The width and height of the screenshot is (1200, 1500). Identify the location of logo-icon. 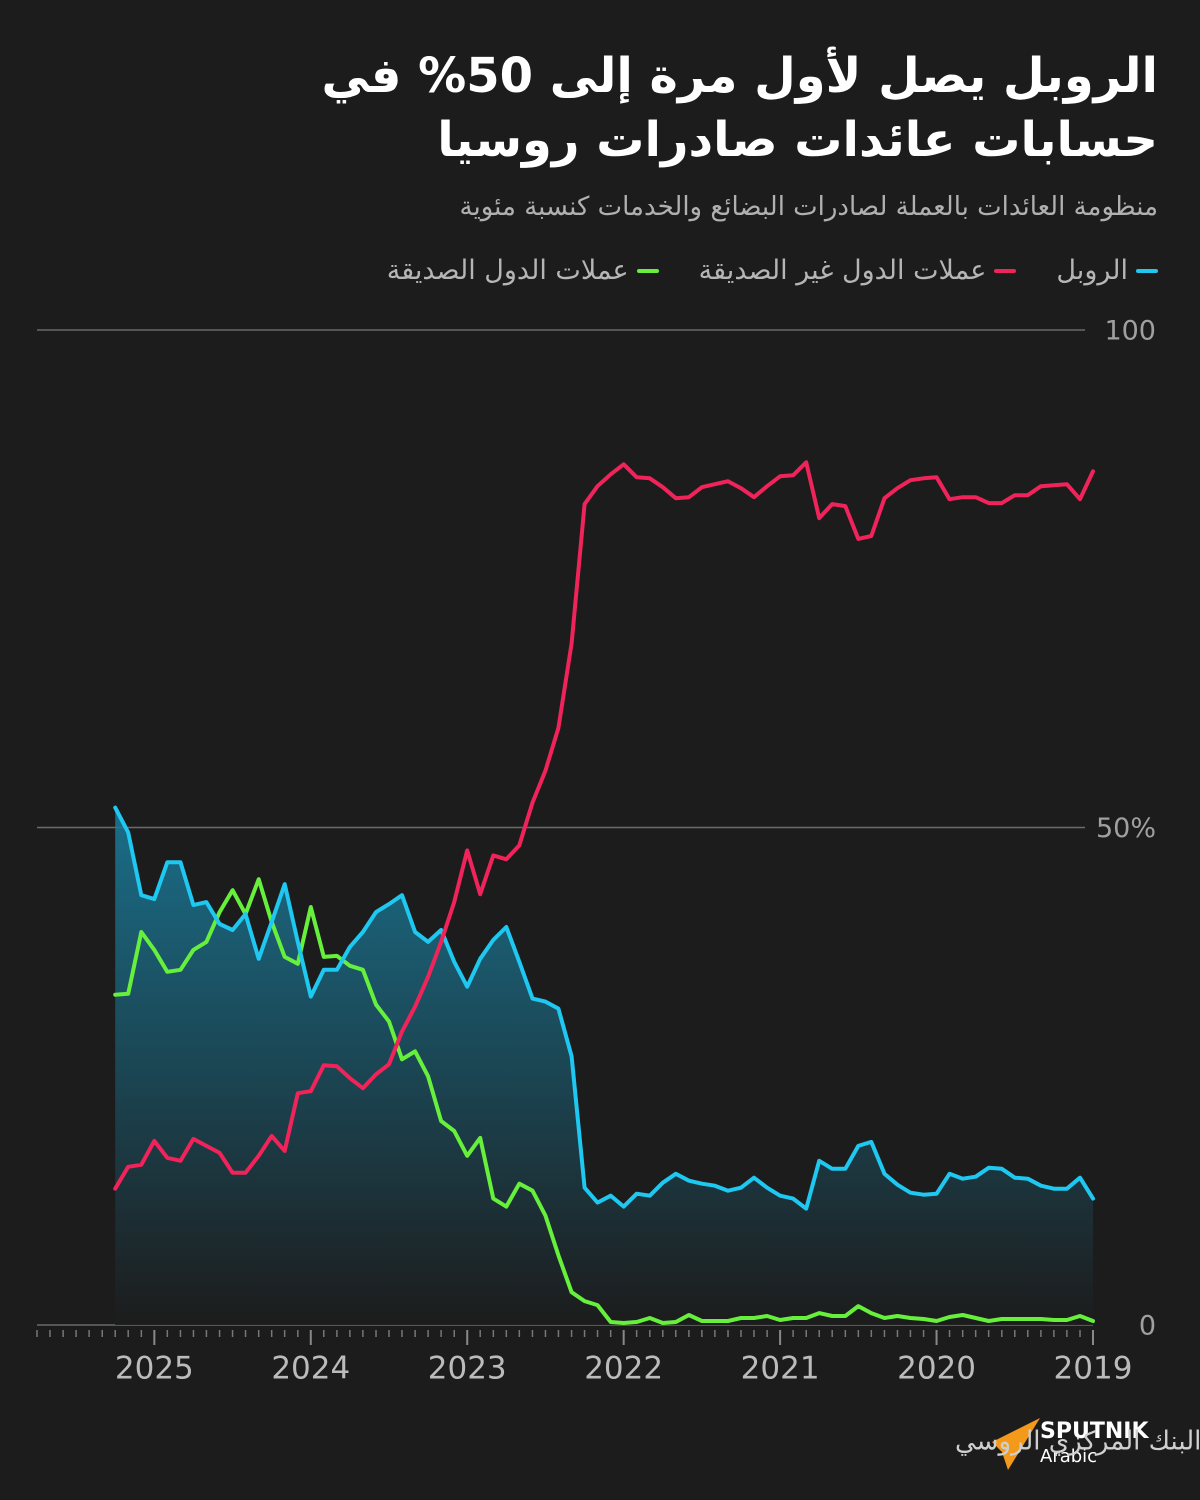
(1016, 1444).